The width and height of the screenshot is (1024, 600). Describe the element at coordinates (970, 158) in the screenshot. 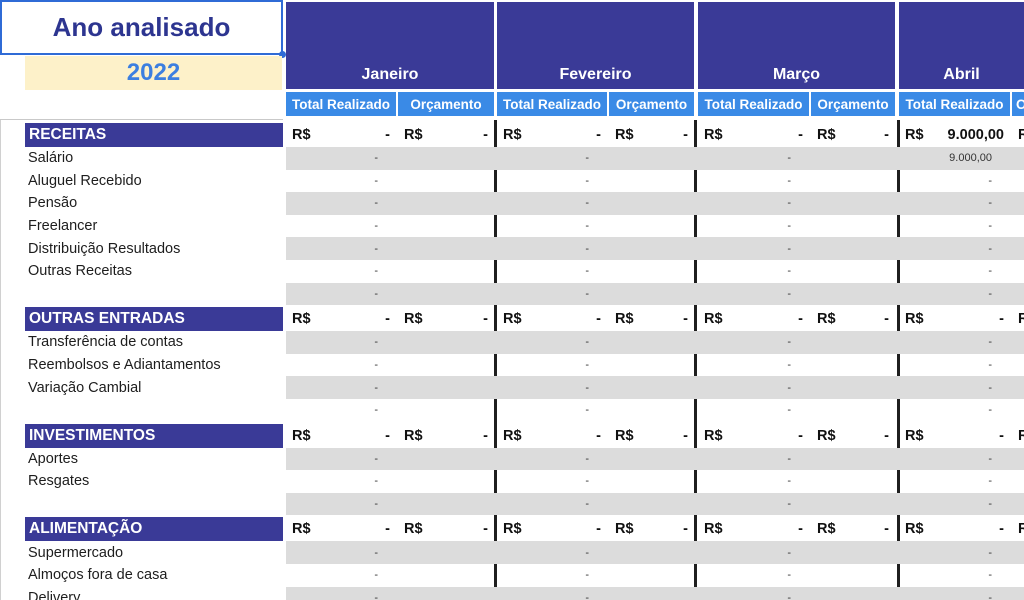

I see `cell-total-realizado: 9.000,00` at that location.